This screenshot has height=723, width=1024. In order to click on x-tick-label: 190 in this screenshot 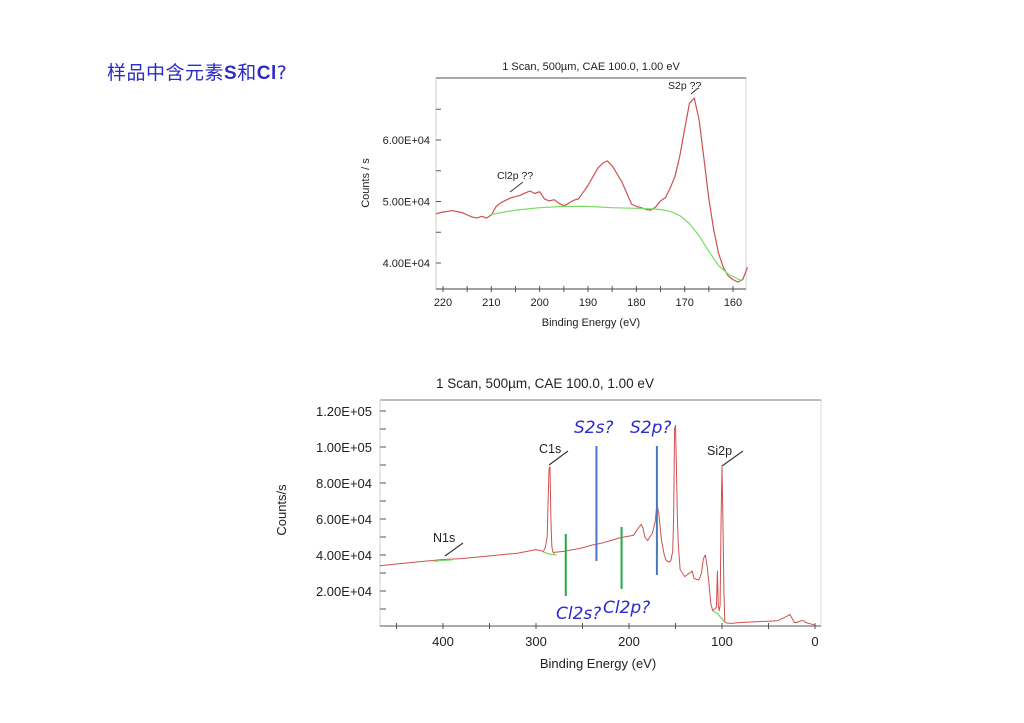, I will do `click(588, 303)`.